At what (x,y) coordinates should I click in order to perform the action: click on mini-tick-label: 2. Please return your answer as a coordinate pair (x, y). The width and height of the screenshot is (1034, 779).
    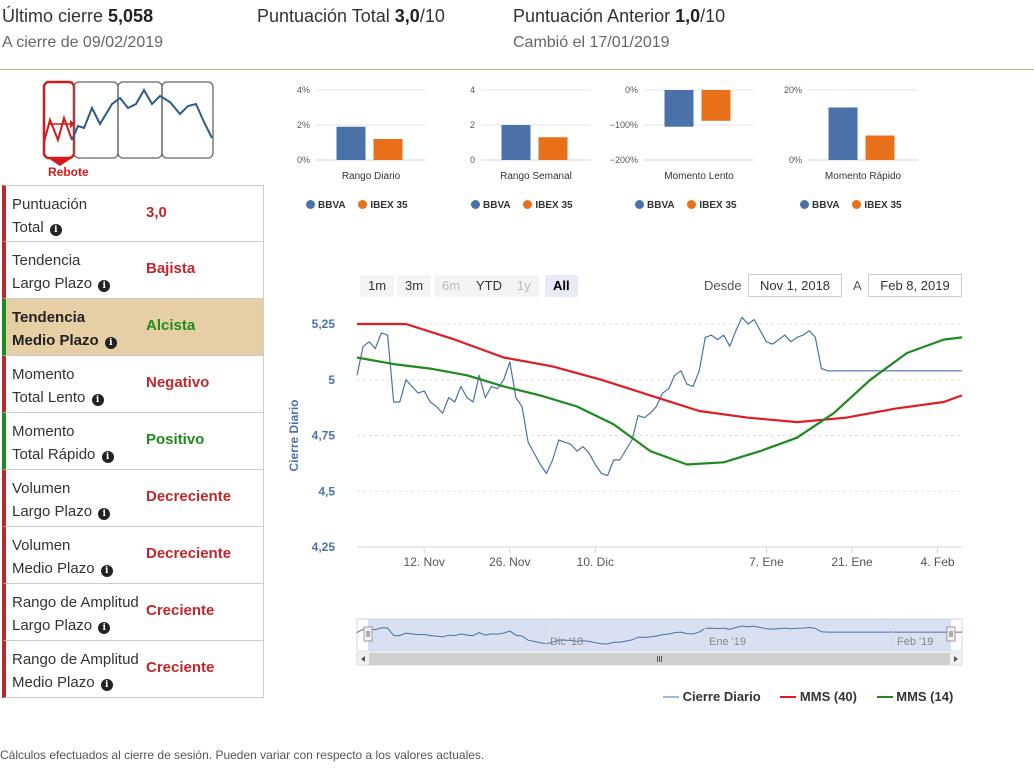
    Looking at the image, I should click on (472, 125).